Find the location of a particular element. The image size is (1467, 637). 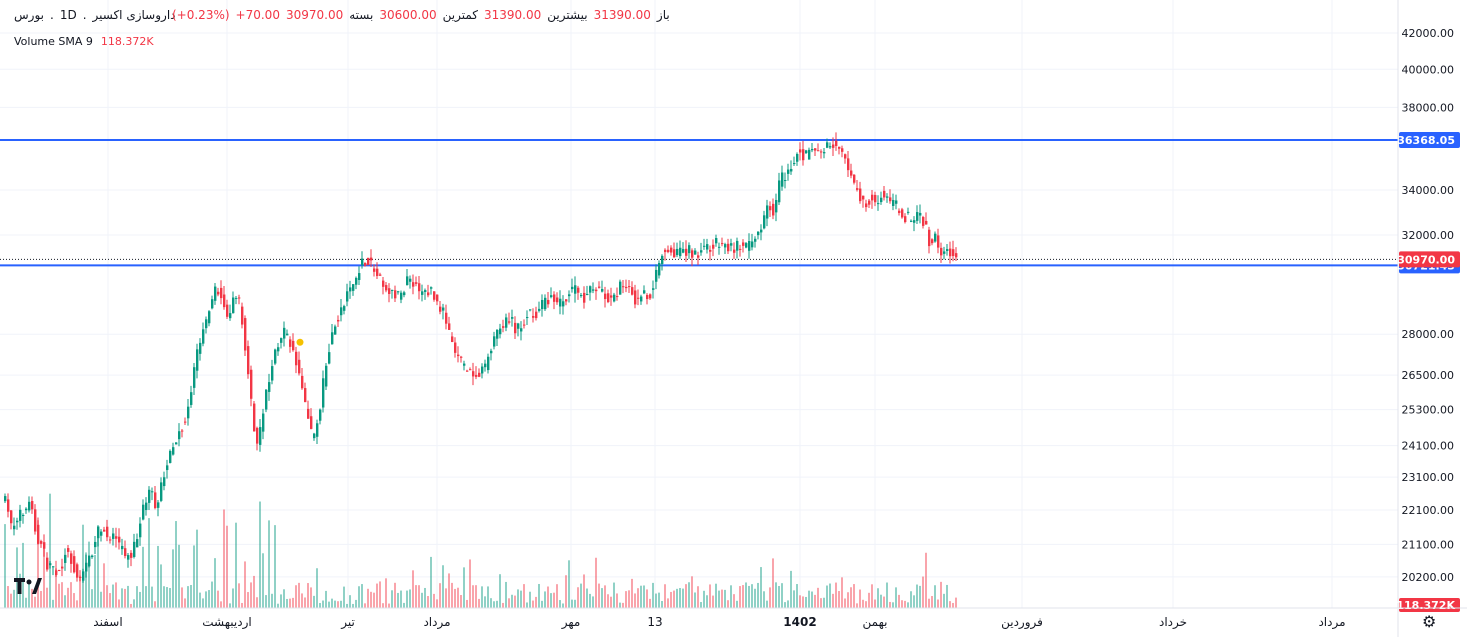

price-tick-label: 28000.00 is located at coordinates (1428, 334).